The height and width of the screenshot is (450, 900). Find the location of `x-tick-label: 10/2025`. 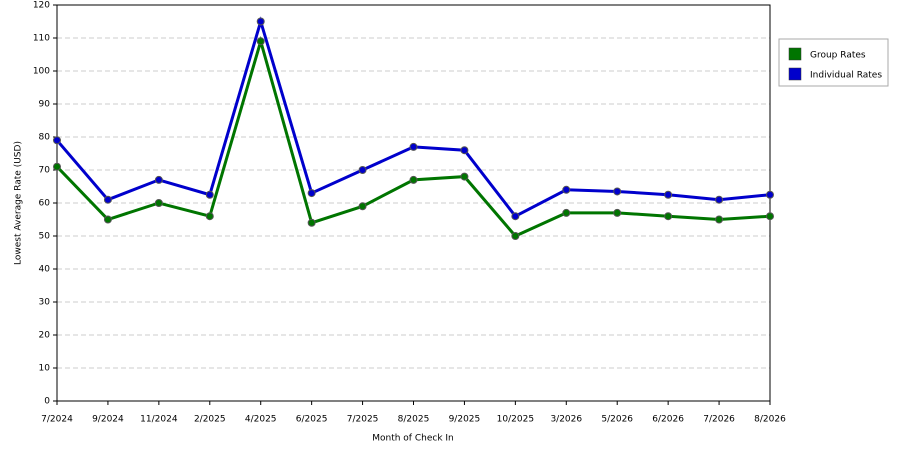

x-tick-label: 10/2025 is located at coordinates (515, 420).